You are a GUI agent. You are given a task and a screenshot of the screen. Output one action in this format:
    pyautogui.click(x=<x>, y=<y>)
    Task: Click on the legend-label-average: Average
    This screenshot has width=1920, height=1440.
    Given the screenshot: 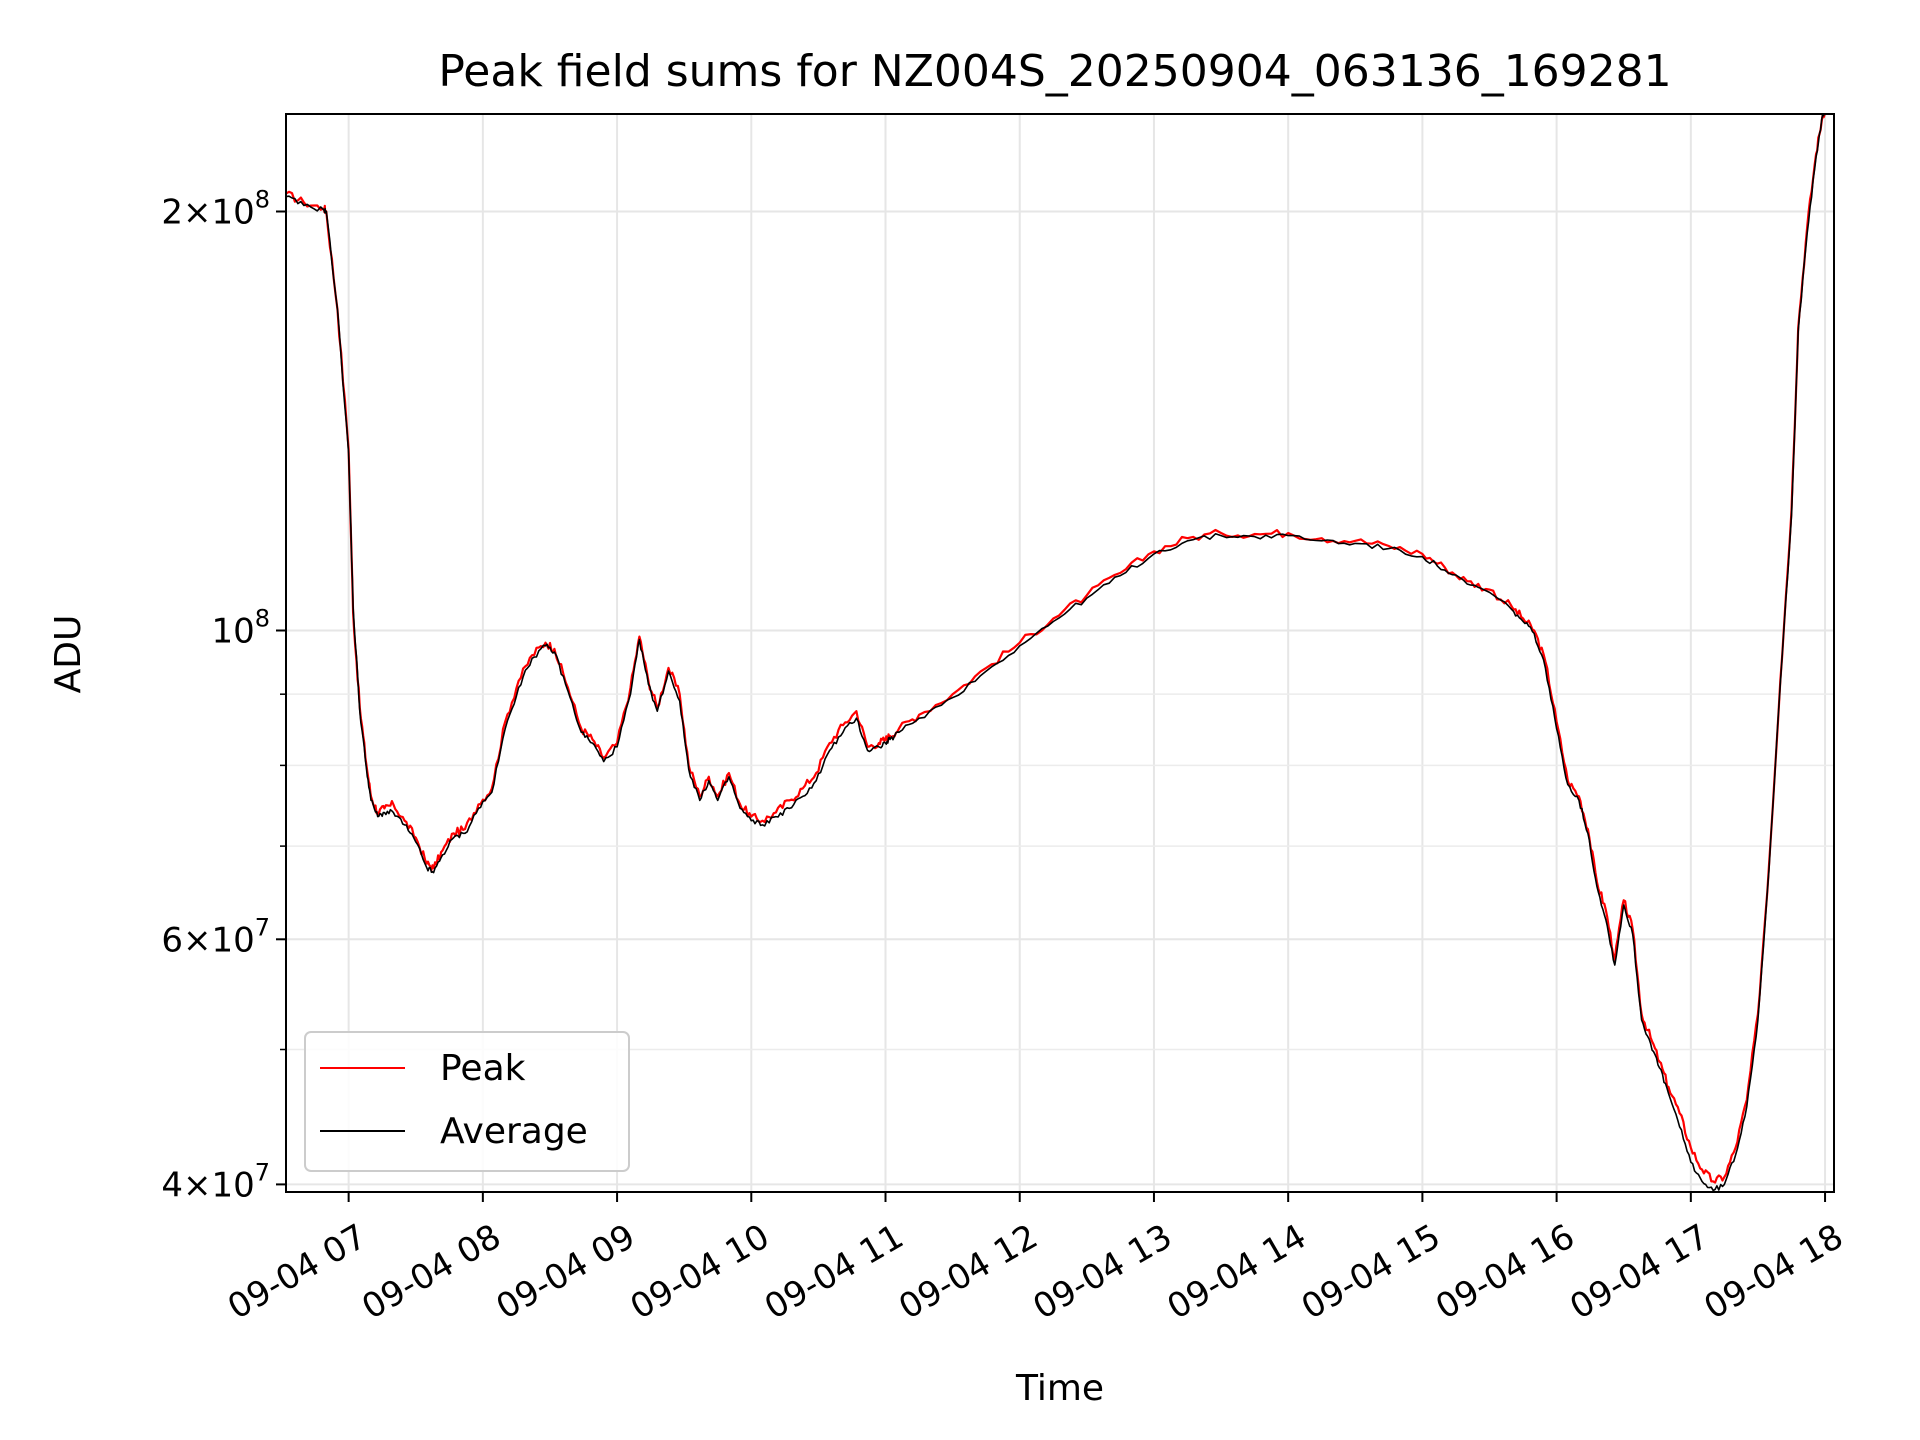 What is the action you would take?
    pyautogui.click(x=514, y=1131)
    